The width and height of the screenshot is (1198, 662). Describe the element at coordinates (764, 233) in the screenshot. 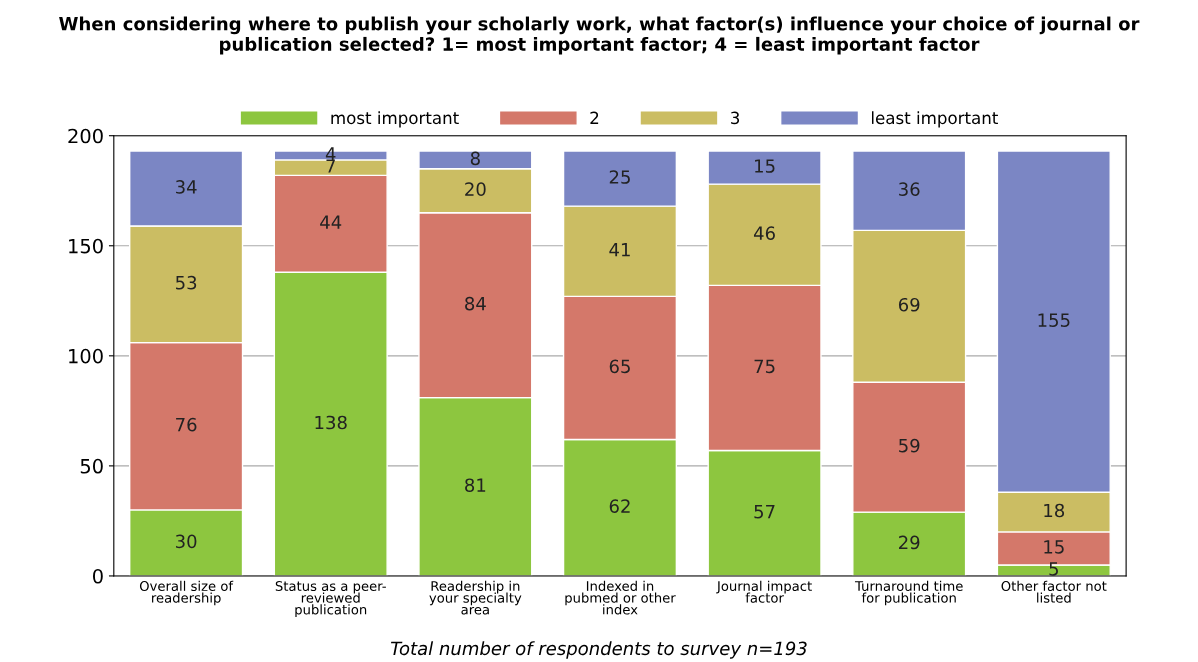

I see `data-label: 46` at that location.